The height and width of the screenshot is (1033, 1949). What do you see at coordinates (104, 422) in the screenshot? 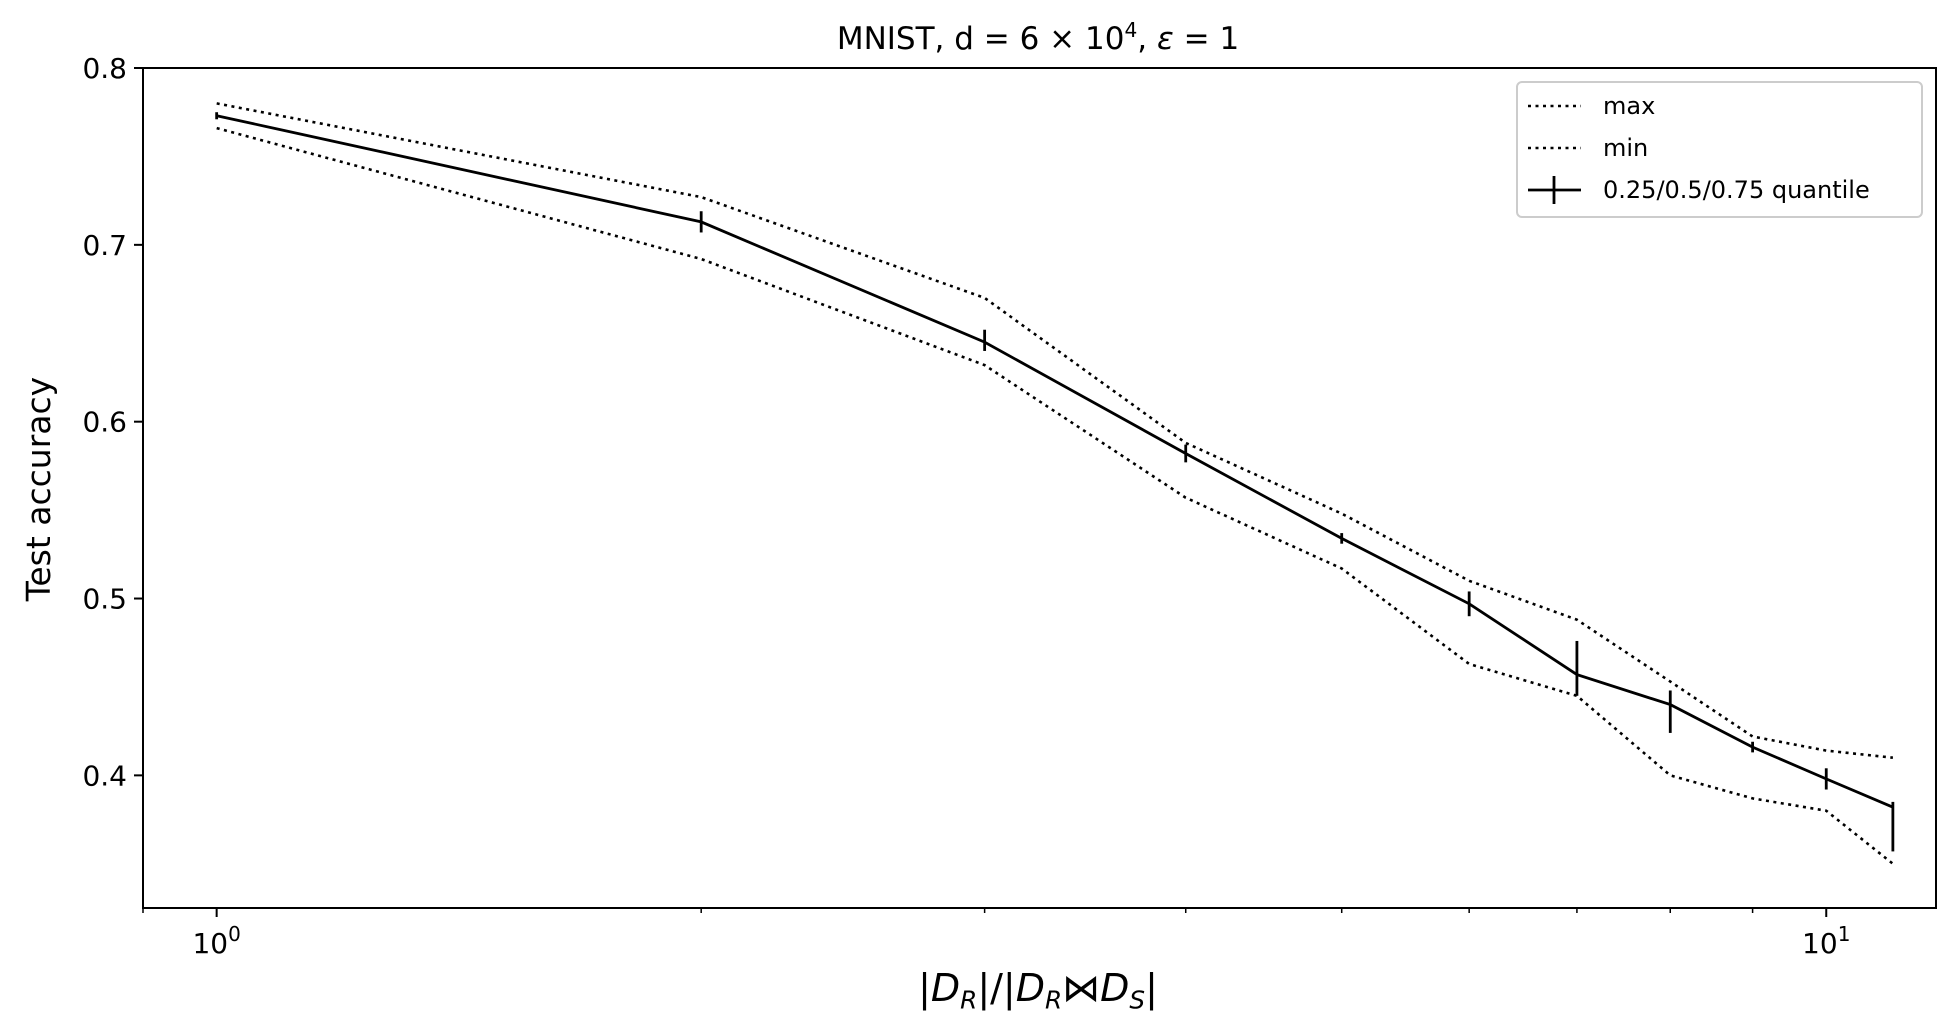
I see `y-tick-label: 0.6` at bounding box center [104, 422].